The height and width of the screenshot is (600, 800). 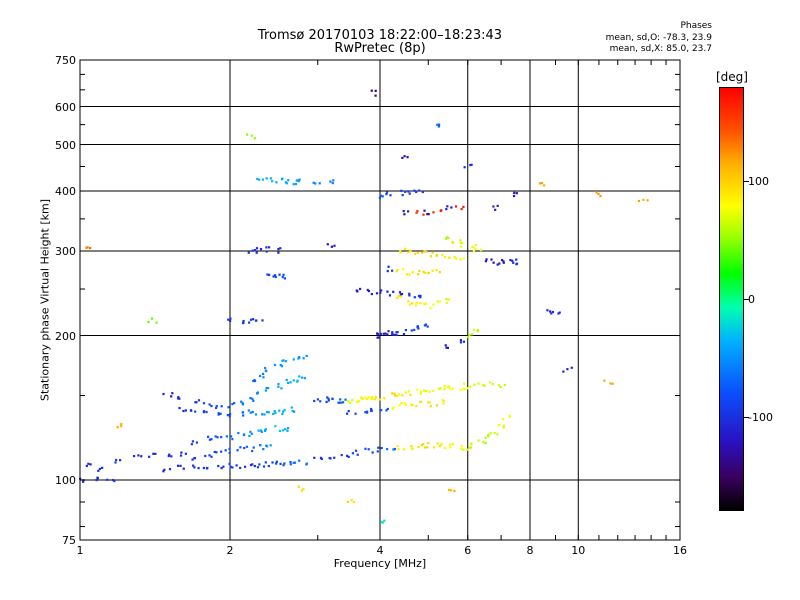 I want to click on y-axis-label: Stationary phase Virtual Height [km], so click(x=45, y=300).